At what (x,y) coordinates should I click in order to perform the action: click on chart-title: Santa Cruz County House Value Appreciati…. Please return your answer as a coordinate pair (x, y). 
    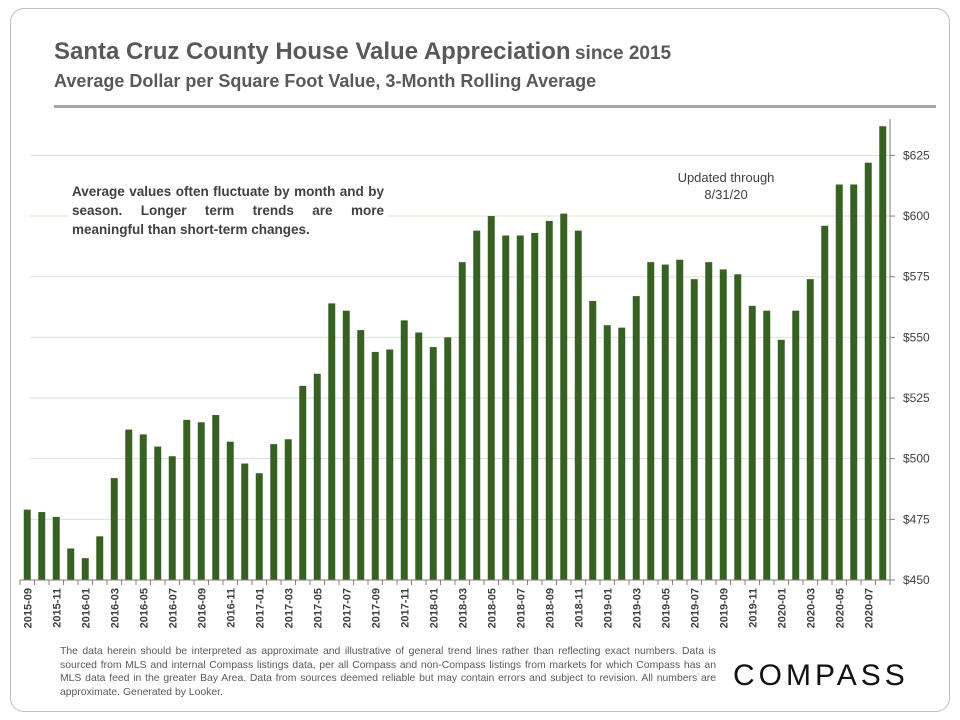
    Looking at the image, I should click on (362, 52).